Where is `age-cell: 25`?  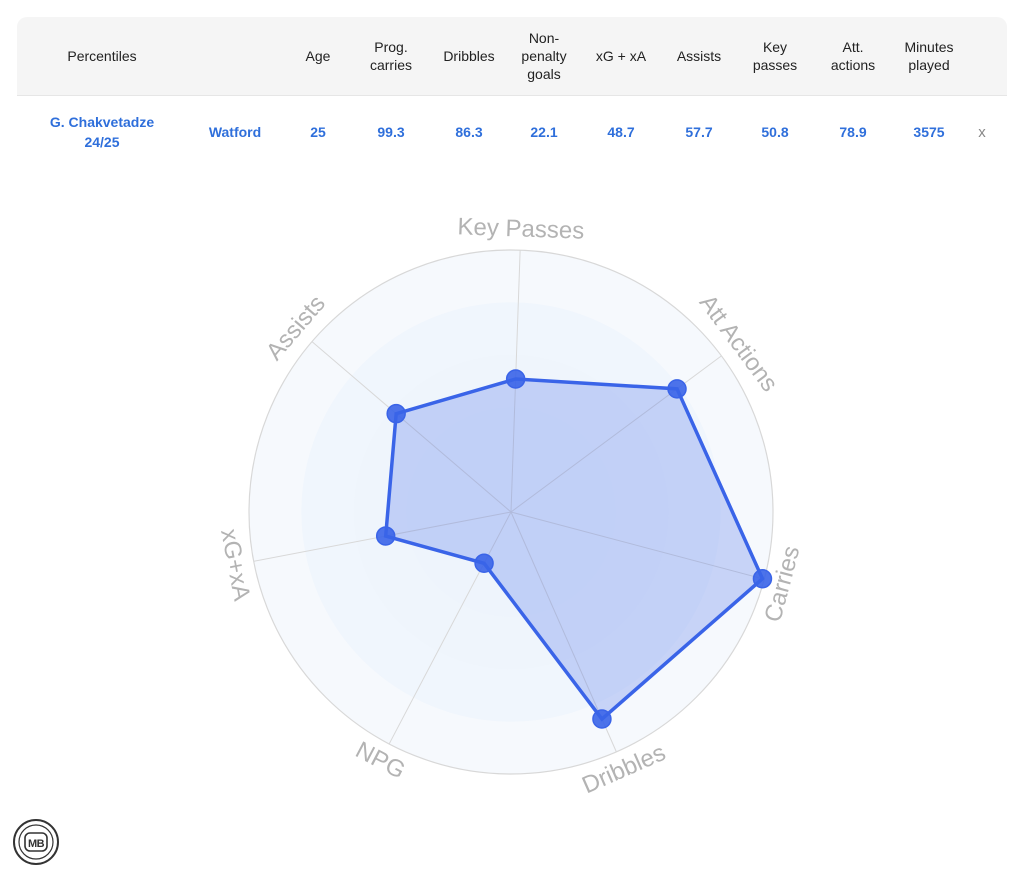 age-cell: 25 is located at coordinates (318, 132).